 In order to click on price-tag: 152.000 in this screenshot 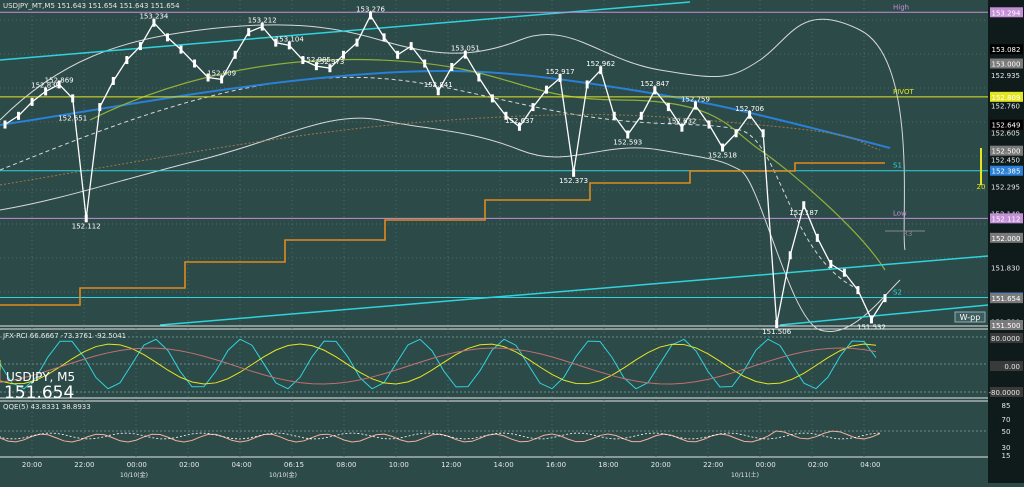, I will do `click(1006, 239)`.